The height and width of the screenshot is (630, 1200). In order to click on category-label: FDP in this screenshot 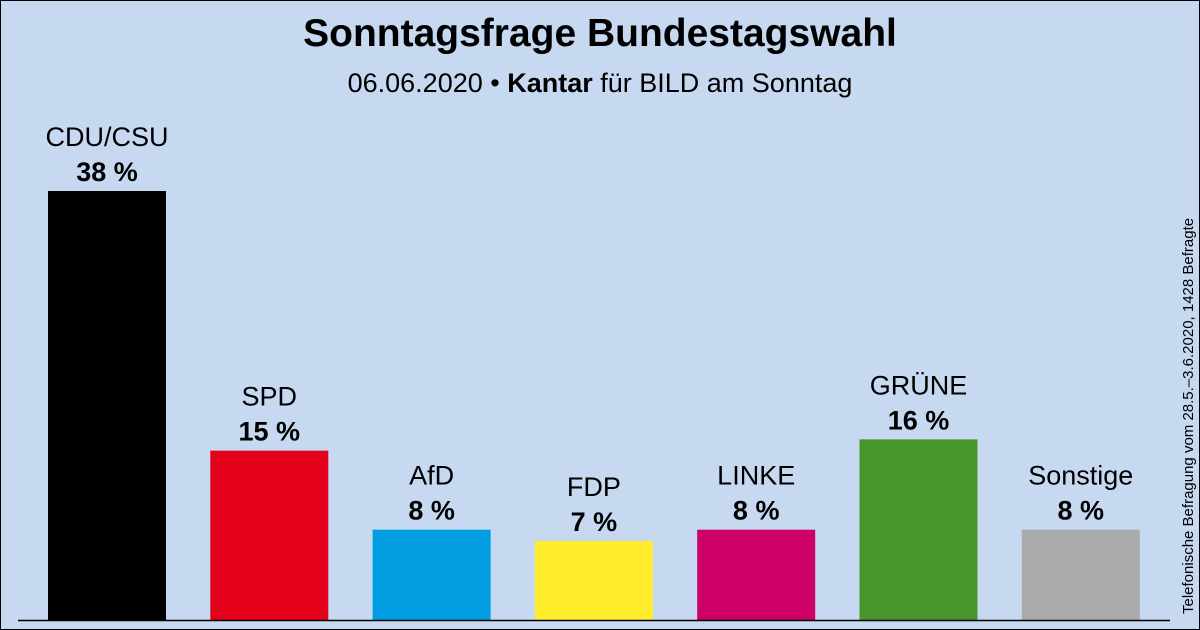, I will do `click(594, 487)`.